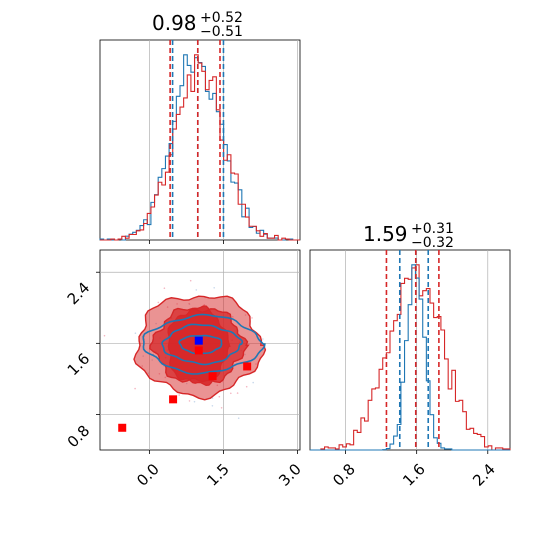 The image size is (550, 550). Describe the element at coordinates (79, 365) in the screenshot. I see `joint-y-tick-label: 1.6` at that location.